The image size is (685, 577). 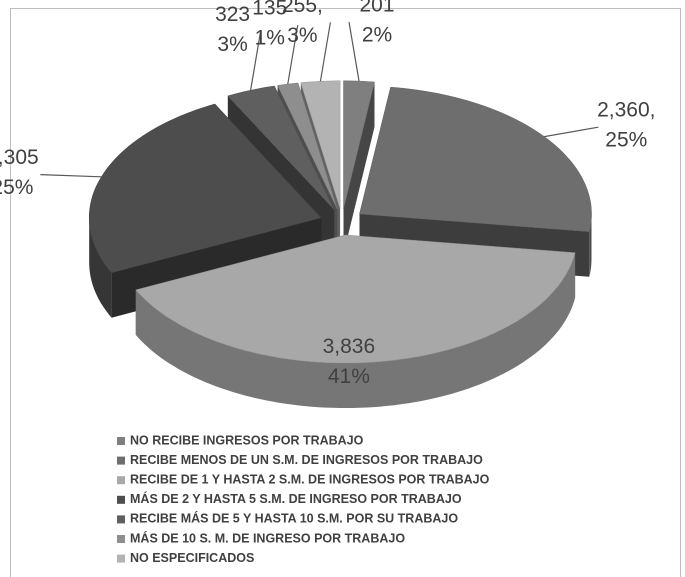 What do you see at coordinates (626, 110) in the screenshot?
I see `value-label: 2,360,` at bounding box center [626, 110].